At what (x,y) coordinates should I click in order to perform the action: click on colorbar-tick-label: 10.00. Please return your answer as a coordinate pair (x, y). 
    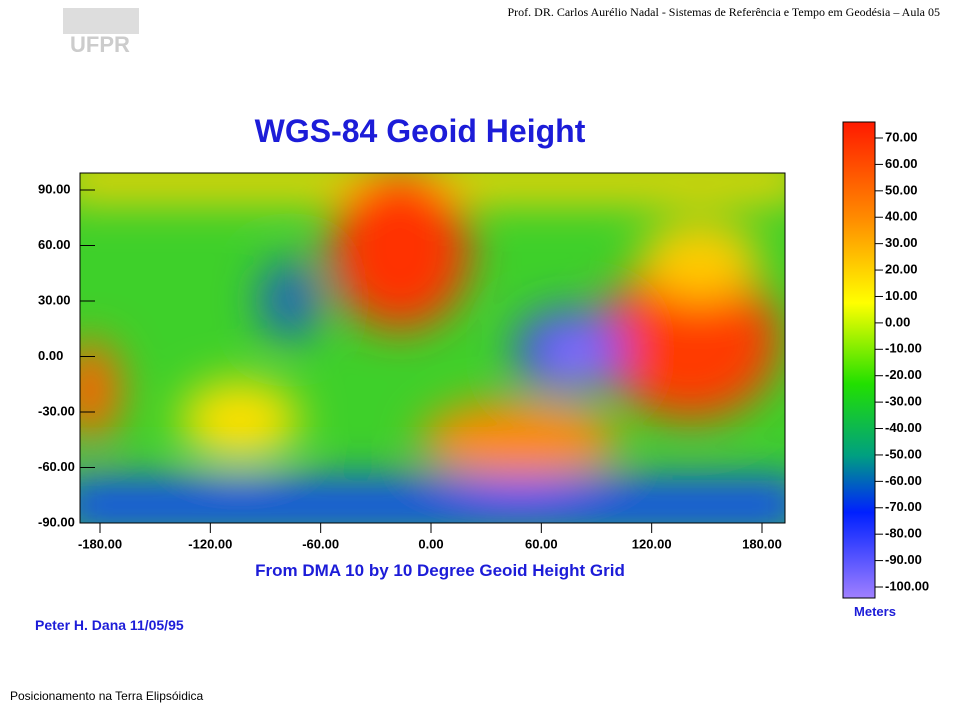
    Looking at the image, I should click on (901, 295).